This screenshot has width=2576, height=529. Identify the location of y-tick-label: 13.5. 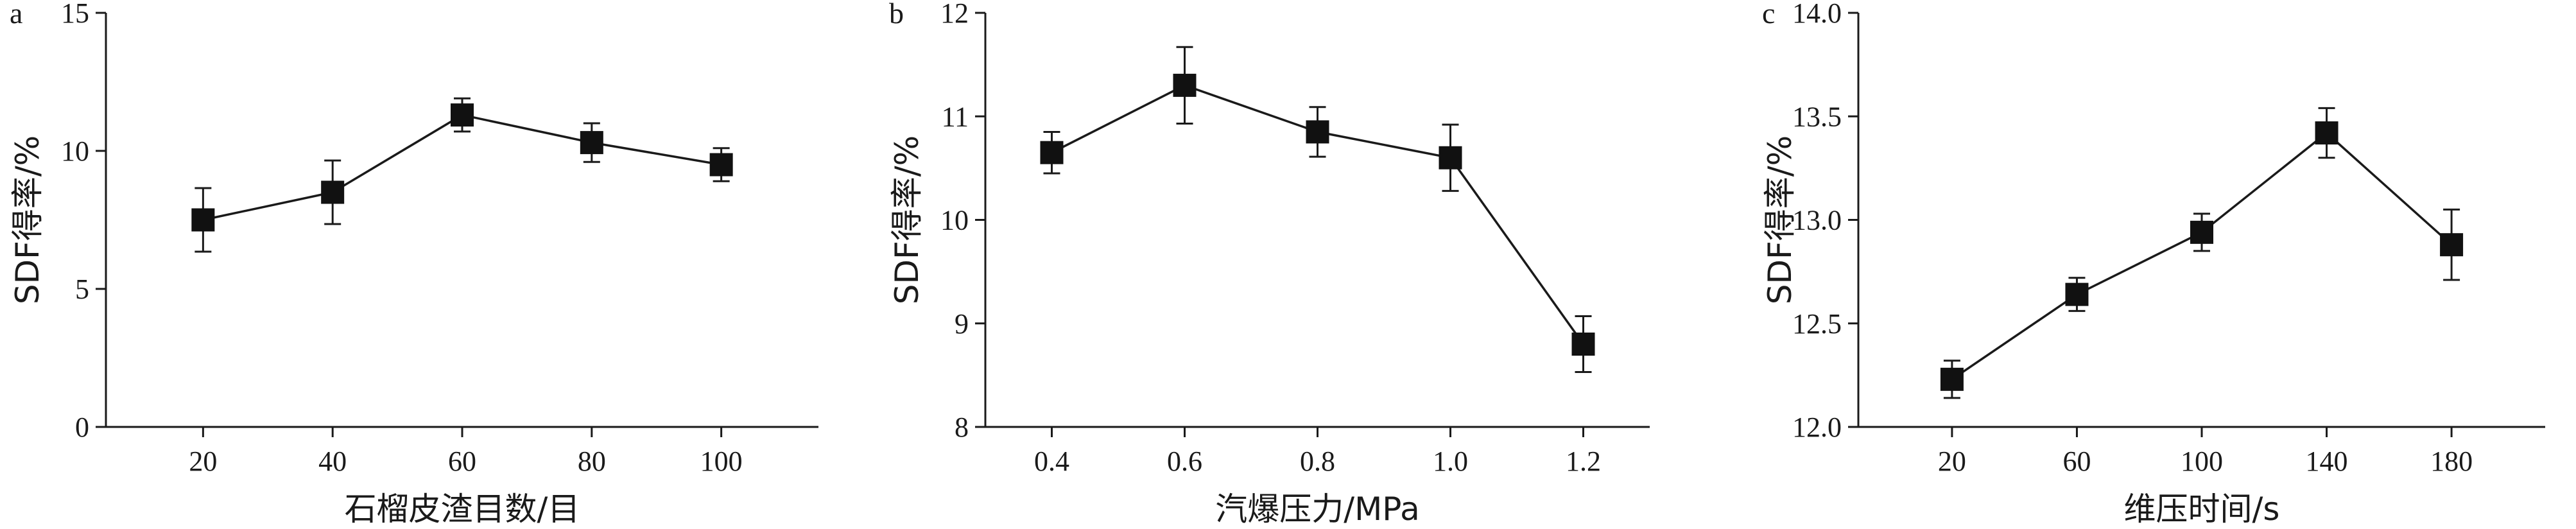
(1817, 116).